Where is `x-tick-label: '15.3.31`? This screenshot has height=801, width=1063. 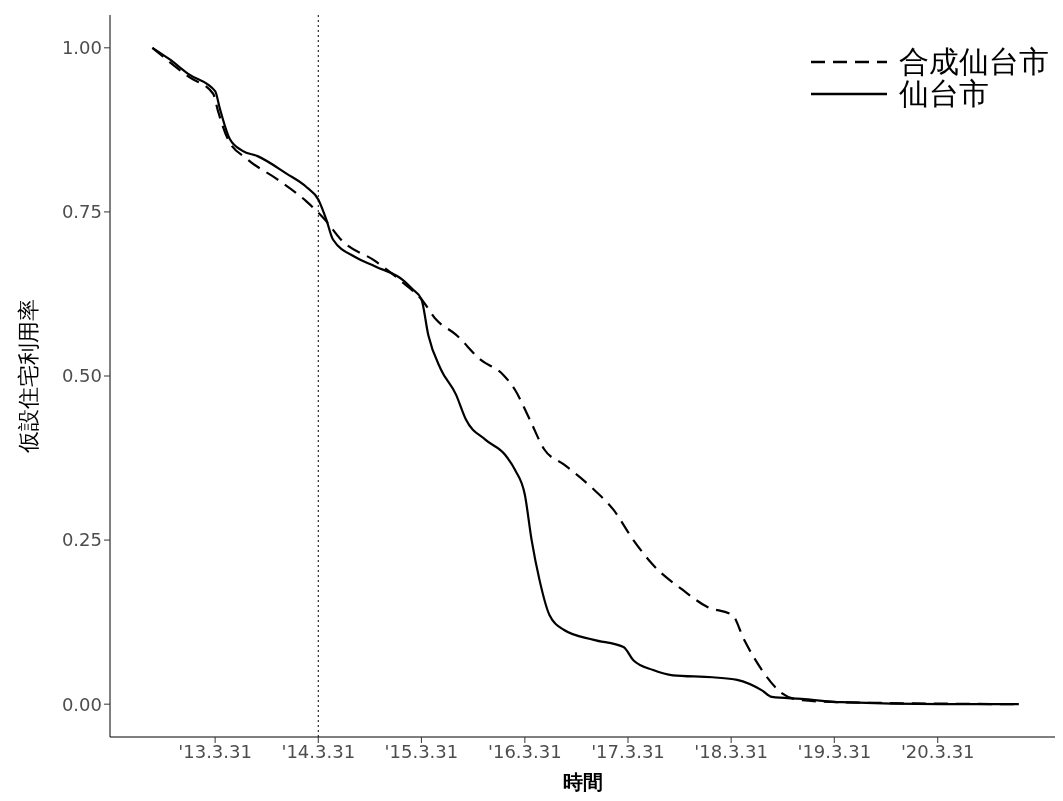
x-tick-label: '15.3.31 is located at coordinates (421, 751).